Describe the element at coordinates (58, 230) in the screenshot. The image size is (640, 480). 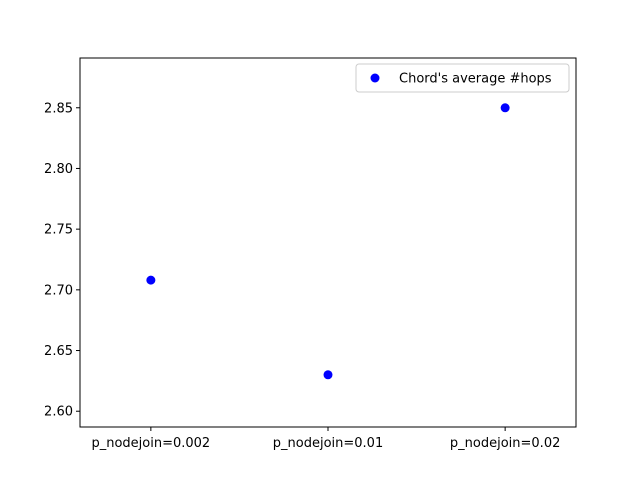
I see `y-tick-label: 2.75` at that location.